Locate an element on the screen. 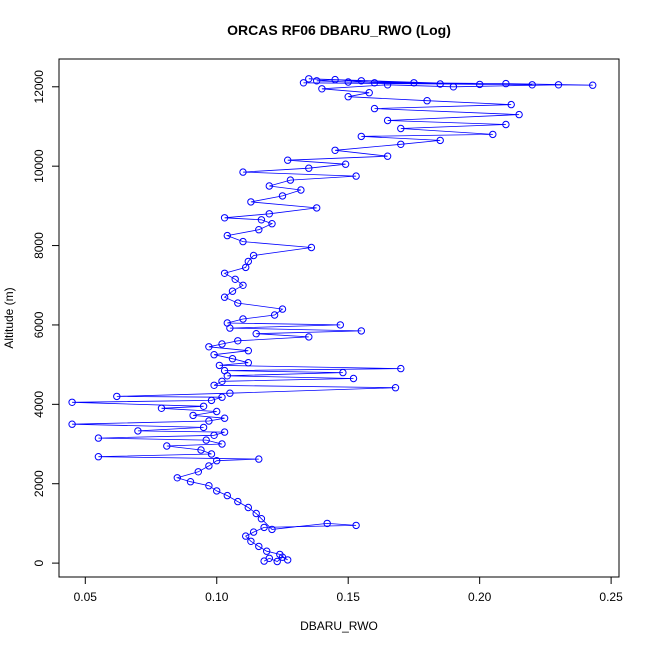 This screenshot has height=650, width=650. y-tick-label: 12000 is located at coordinates (39, 87).